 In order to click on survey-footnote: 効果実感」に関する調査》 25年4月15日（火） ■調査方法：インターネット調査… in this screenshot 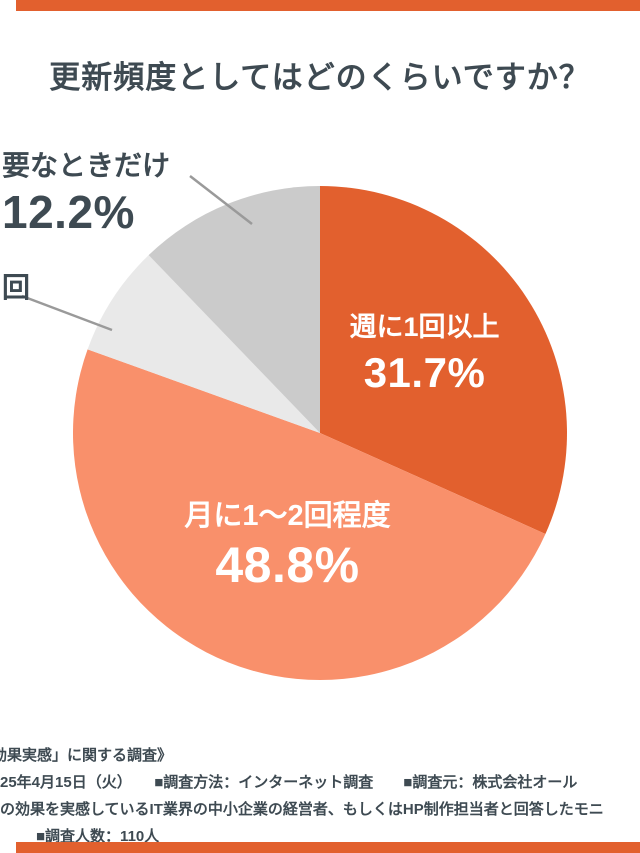, I will do `click(320, 796)`.